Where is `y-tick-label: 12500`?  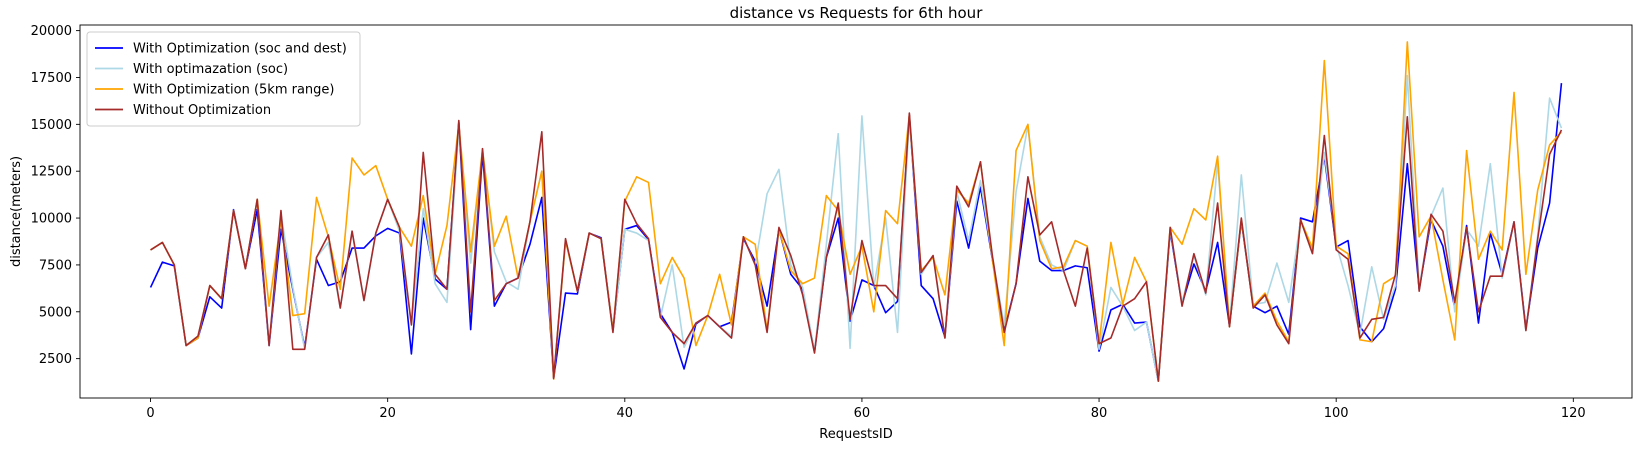 y-tick-label: 12500 is located at coordinates (51, 172).